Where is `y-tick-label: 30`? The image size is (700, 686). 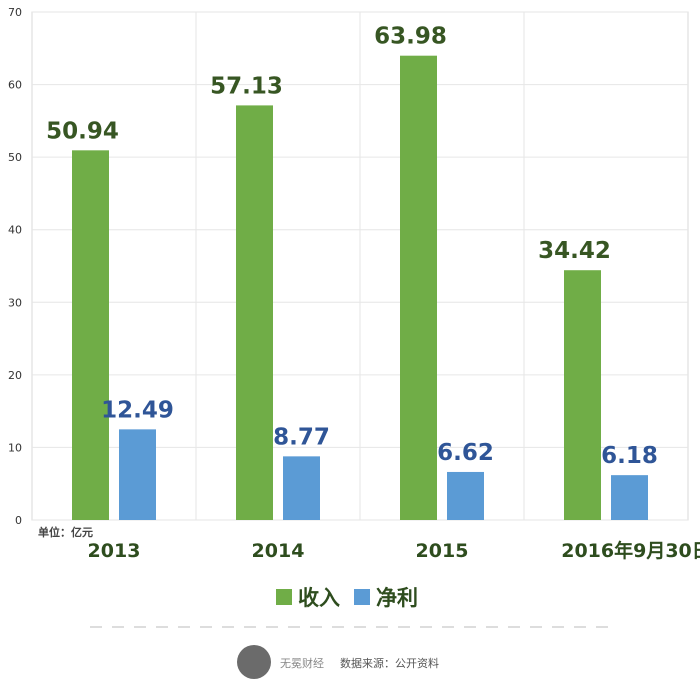
y-tick-label: 30 is located at coordinates (15, 302).